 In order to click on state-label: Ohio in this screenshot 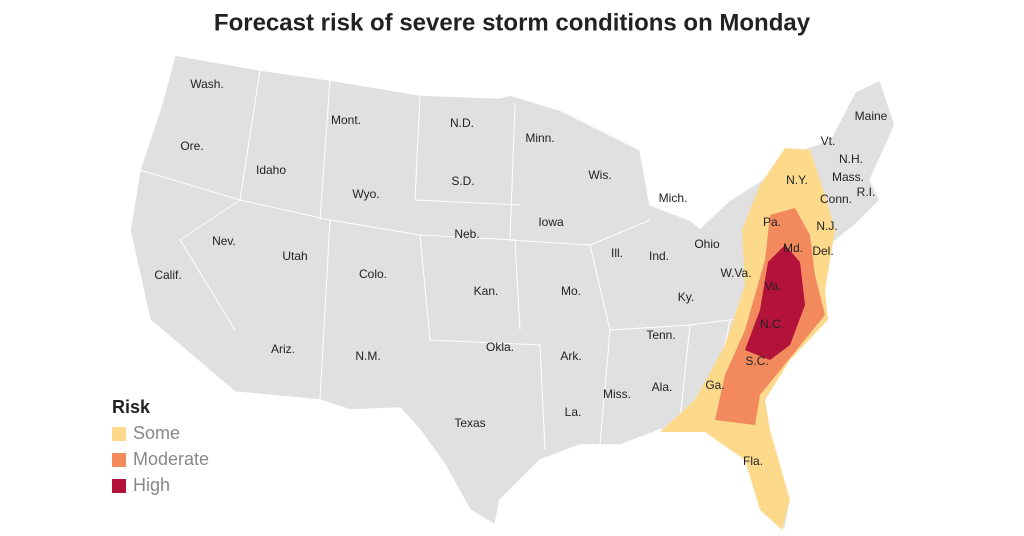, I will do `click(707, 244)`.